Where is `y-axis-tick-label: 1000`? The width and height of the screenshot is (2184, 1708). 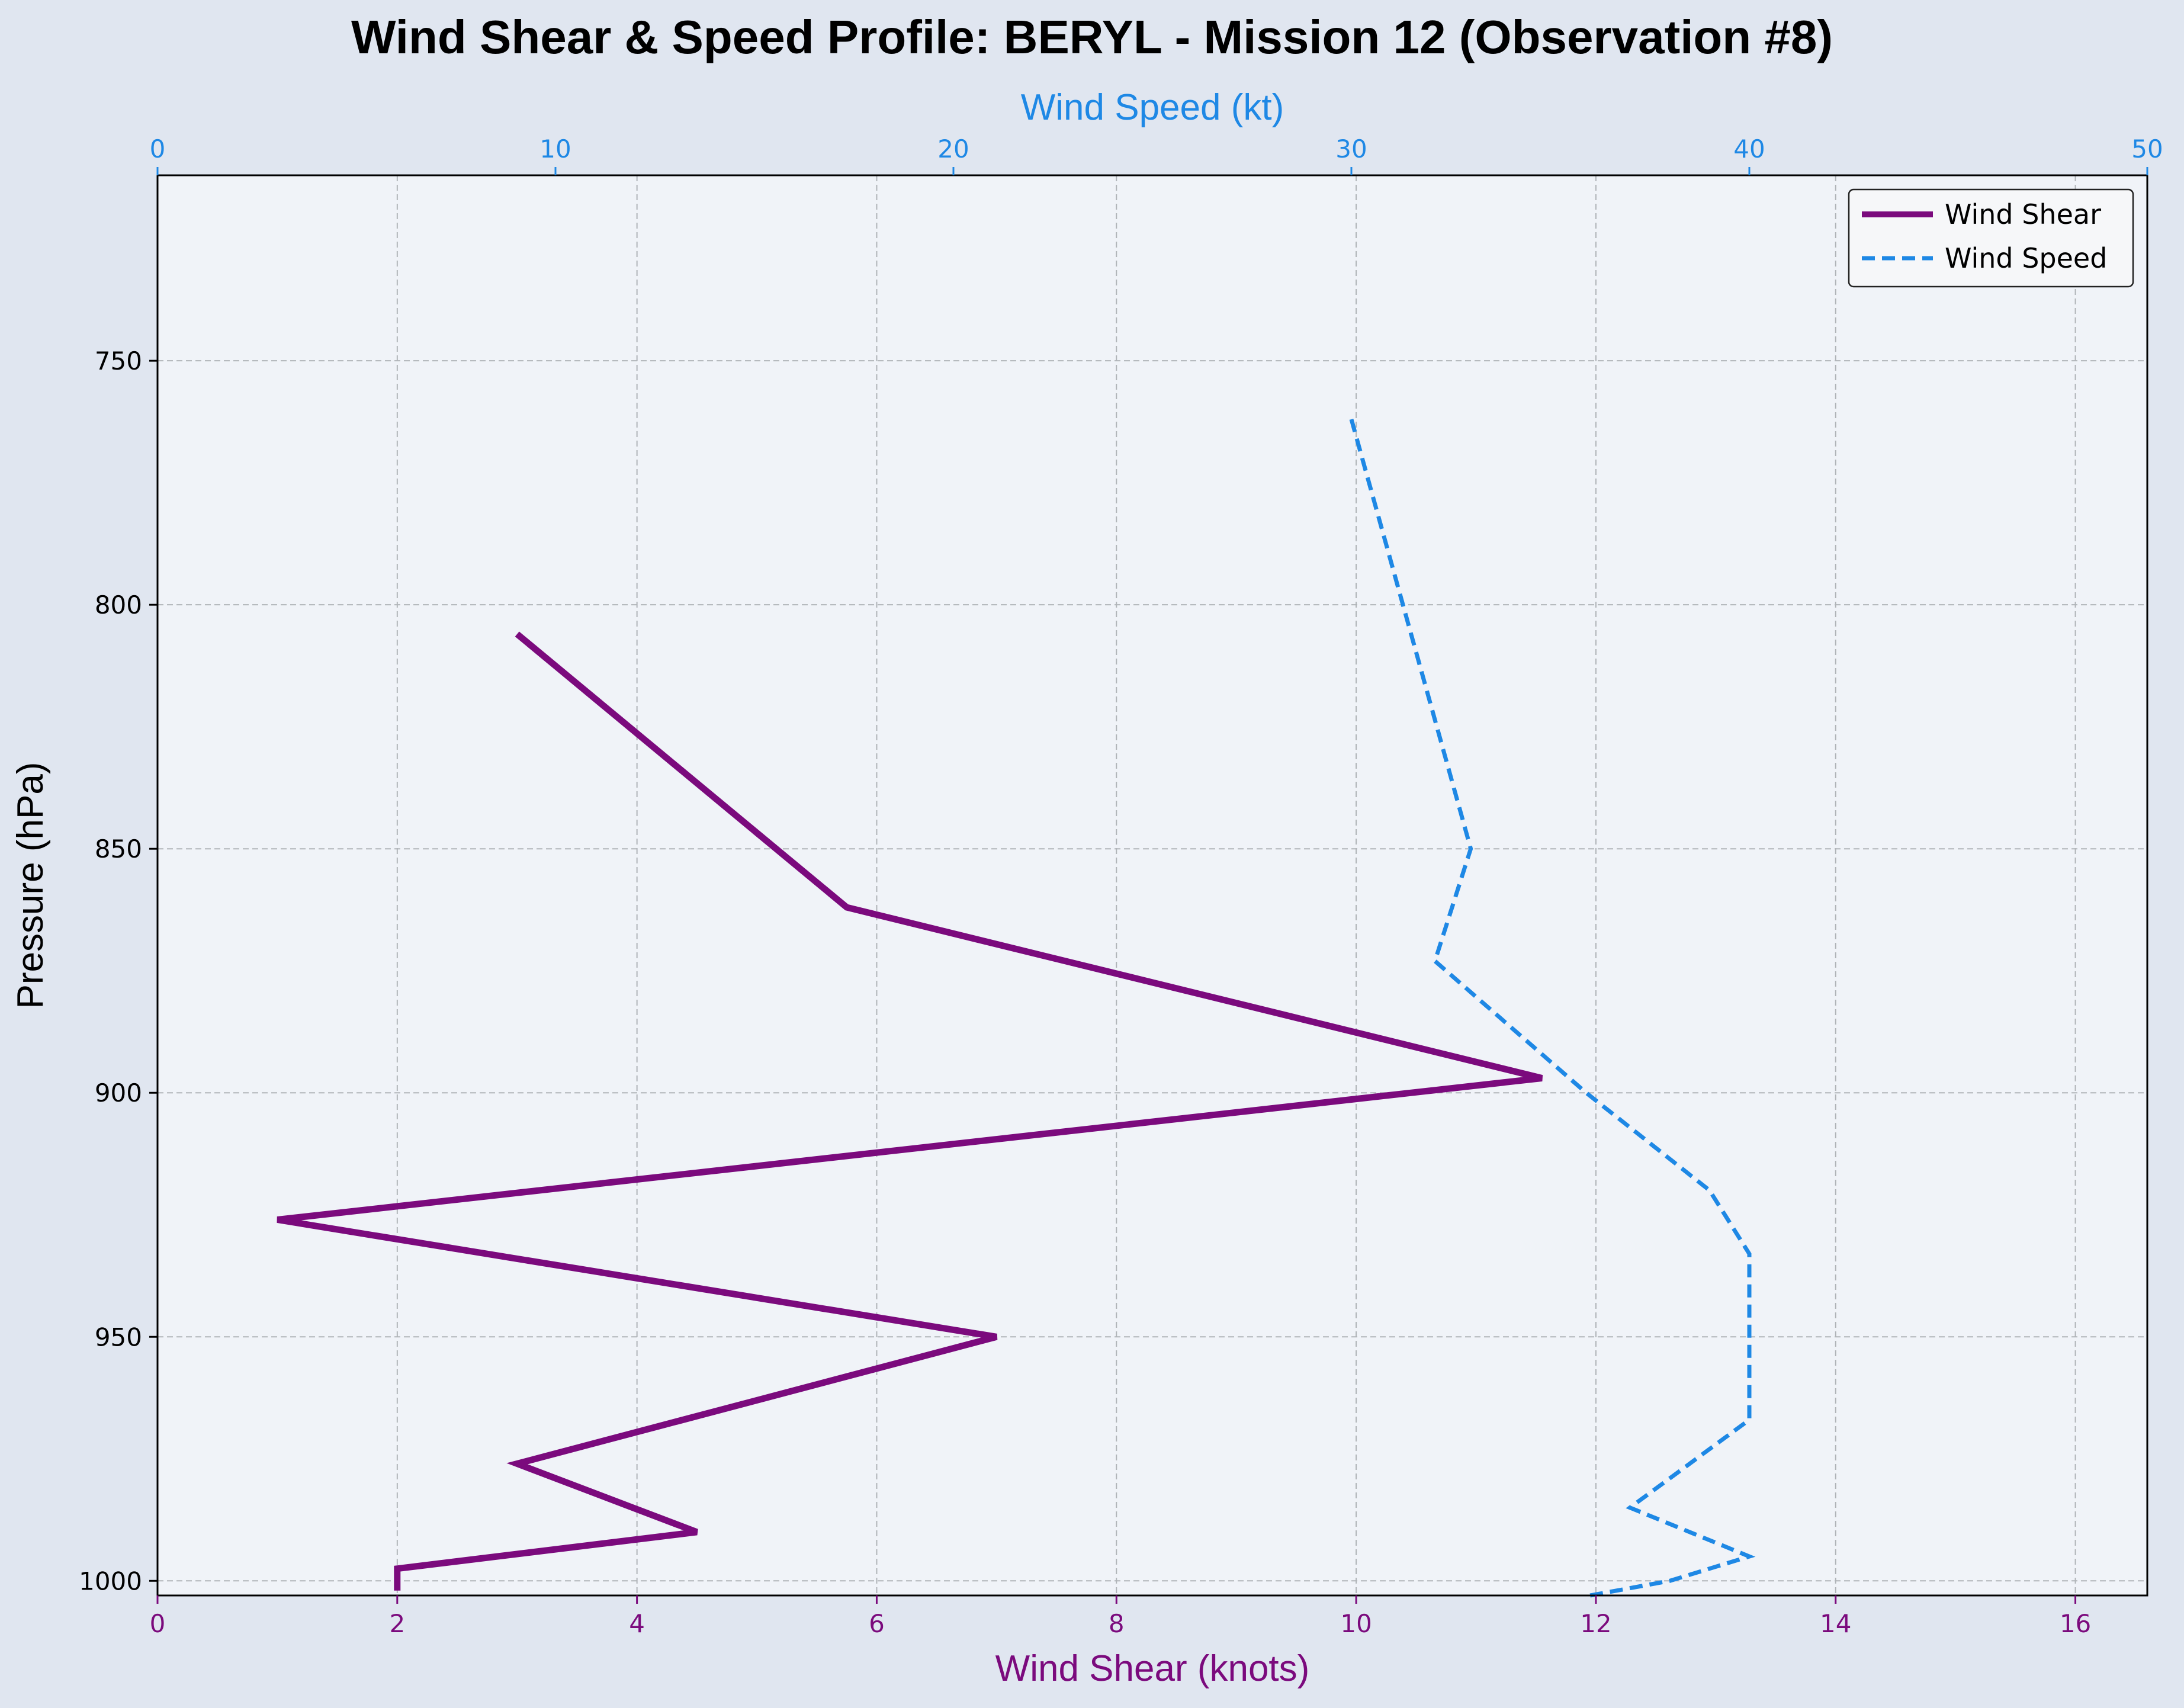
y-axis-tick-label: 1000 is located at coordinates (111, 1580).